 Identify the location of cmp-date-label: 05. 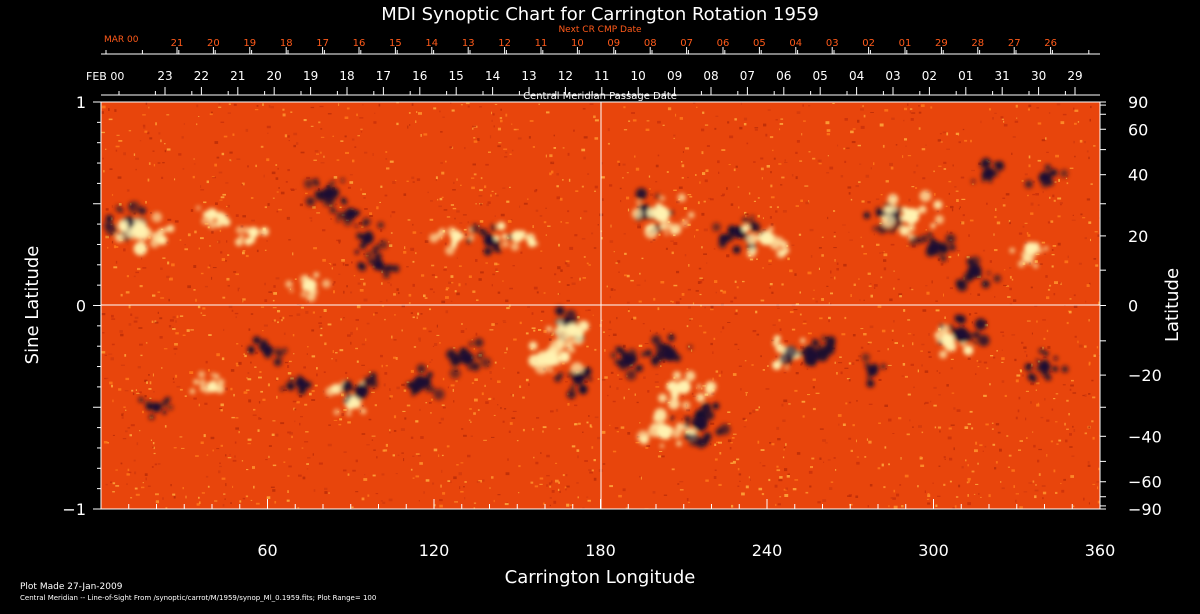
(820, 76).